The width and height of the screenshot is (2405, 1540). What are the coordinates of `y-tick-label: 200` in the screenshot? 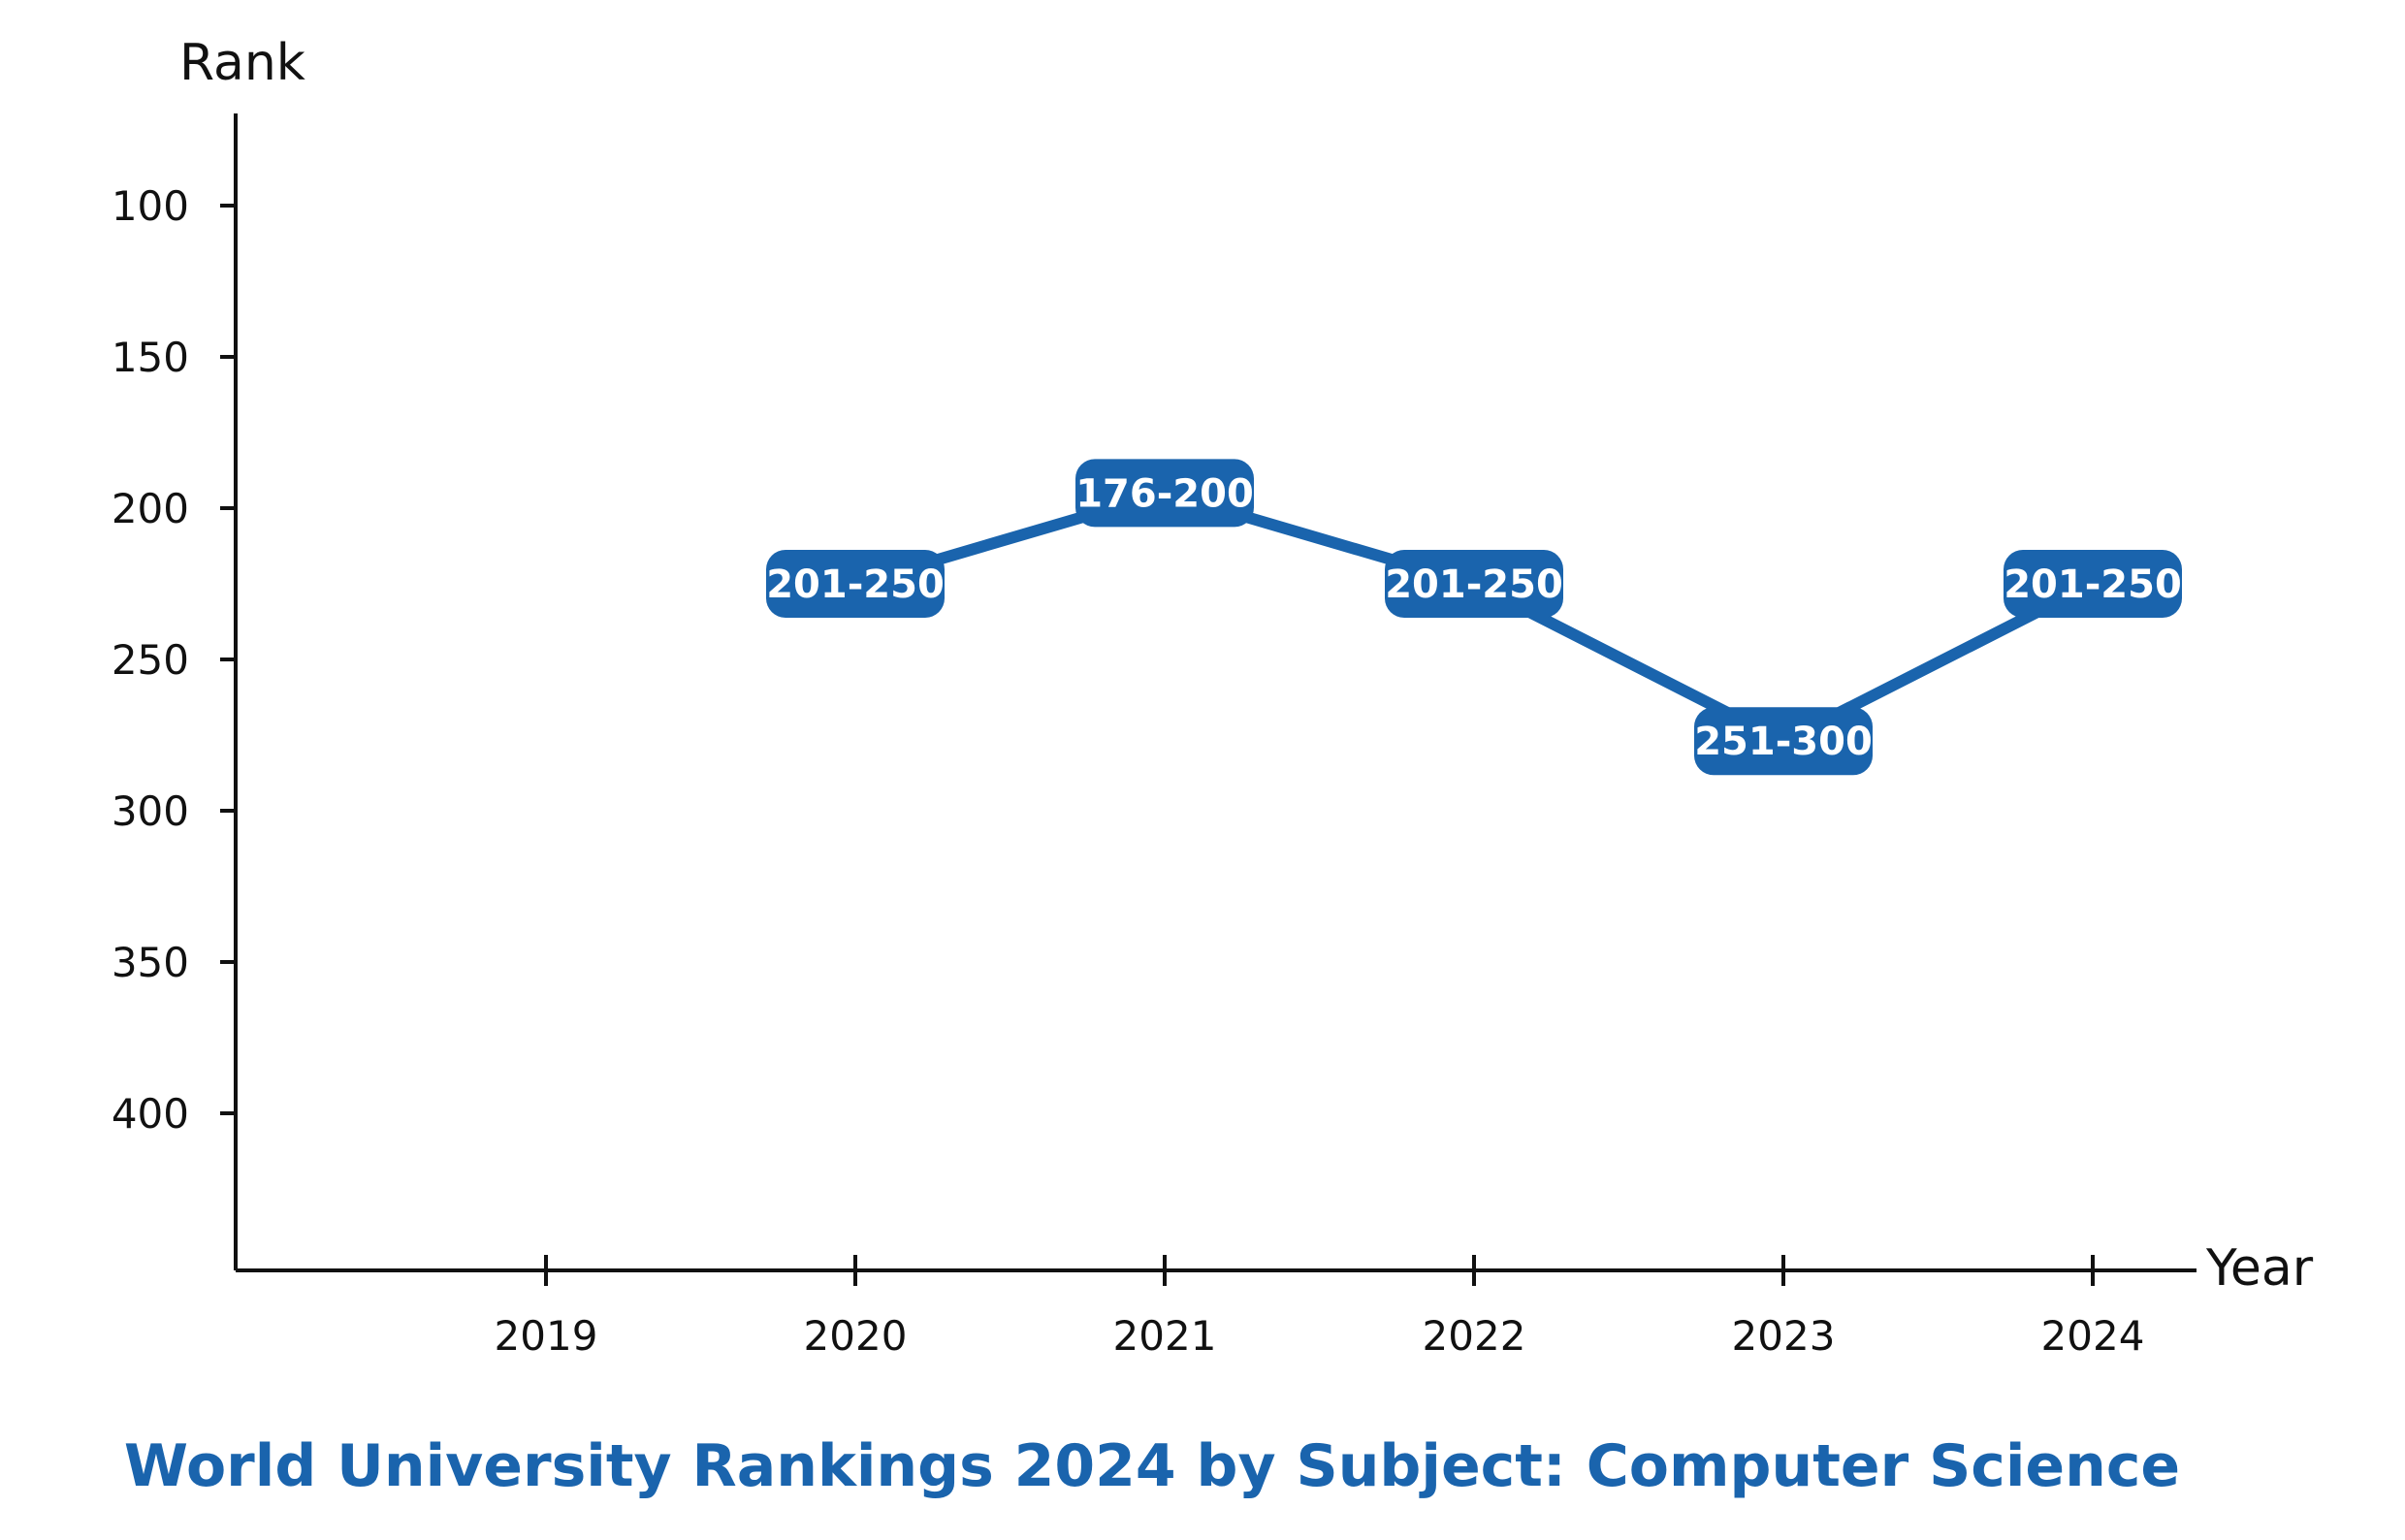 It's located at (150, 508).